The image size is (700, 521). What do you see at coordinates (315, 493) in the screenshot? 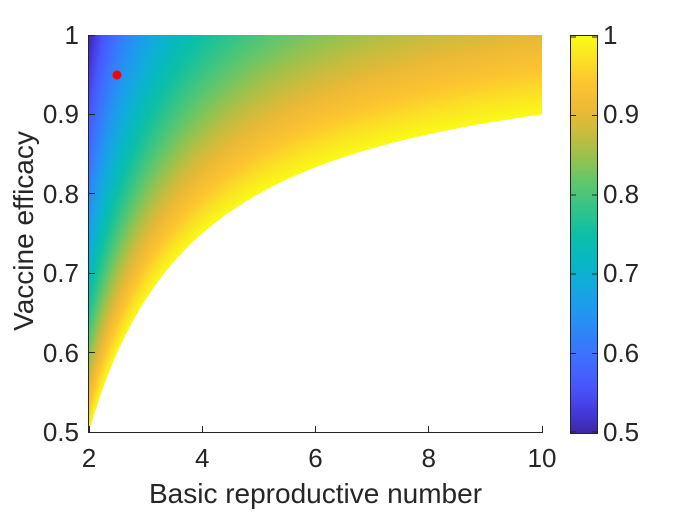
I see `x-axis-label: Basic reproductive number` at bounding box center [315, 493].